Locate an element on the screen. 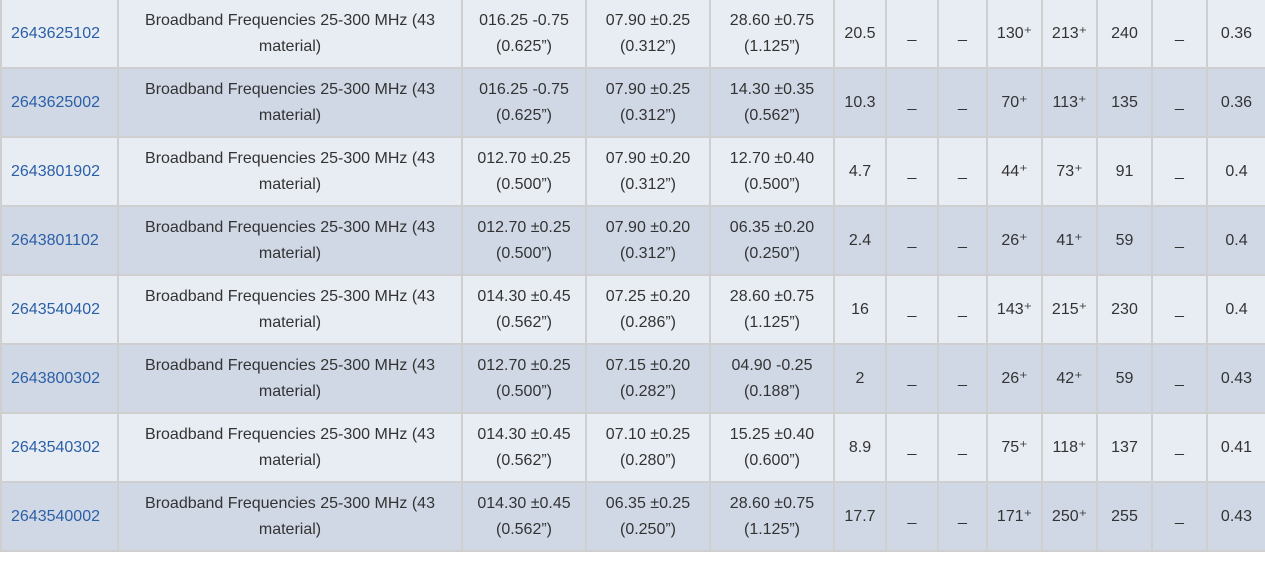  part-number-link: 2643540402 is located at coordinates (55, 309).